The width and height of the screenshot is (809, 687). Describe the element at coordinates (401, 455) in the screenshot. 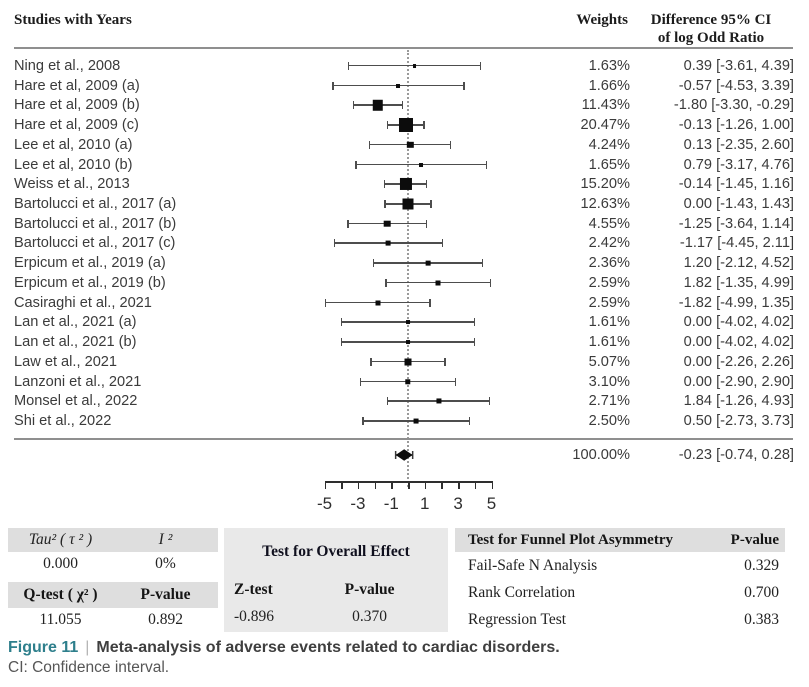

I see `summary-row: 100.00% -0.23 [-0.74, 0.28]` at that location.